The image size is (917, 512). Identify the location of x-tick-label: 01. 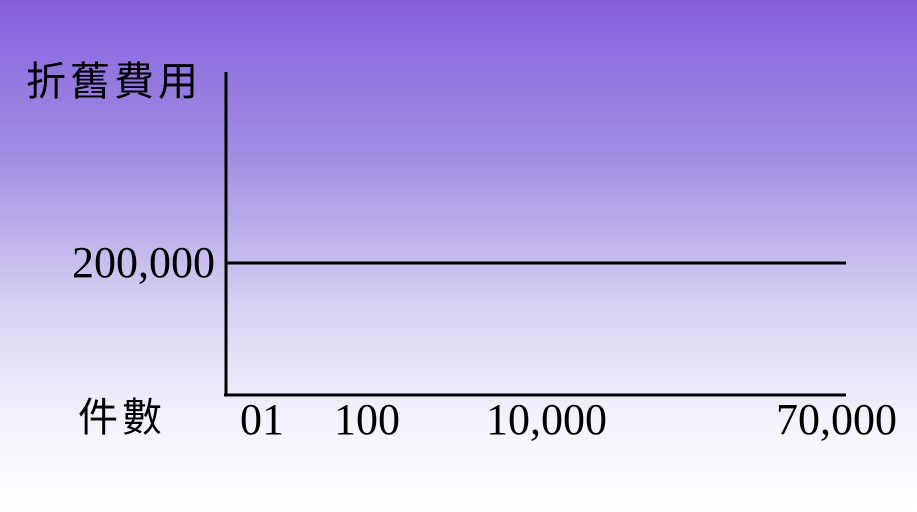
(262, 419).